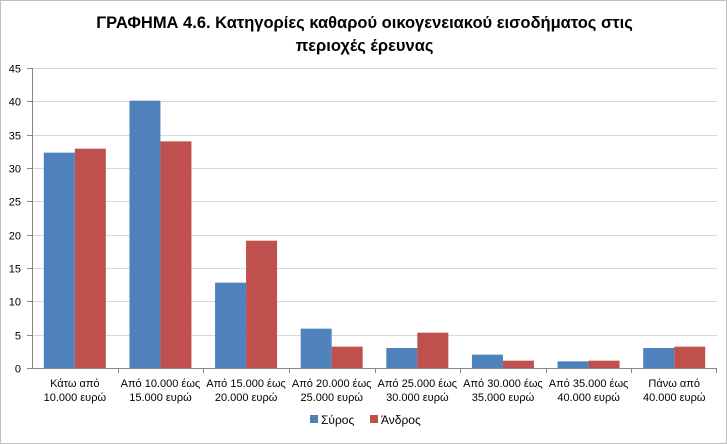 This screenshot has height=444, width=727. What do you see at coordinates (246, 398) in the screenshot?
I see `x-tick-label: 20.000 ευρώ` at bounding box center [246, 398].